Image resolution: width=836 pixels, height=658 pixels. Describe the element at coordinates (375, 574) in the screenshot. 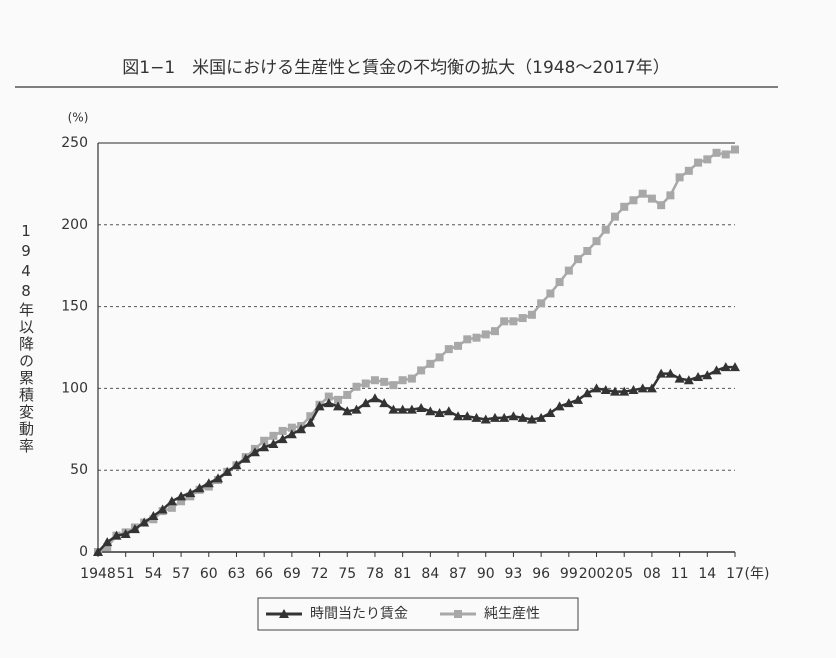

I see `x-tick-label: 78` at that location.